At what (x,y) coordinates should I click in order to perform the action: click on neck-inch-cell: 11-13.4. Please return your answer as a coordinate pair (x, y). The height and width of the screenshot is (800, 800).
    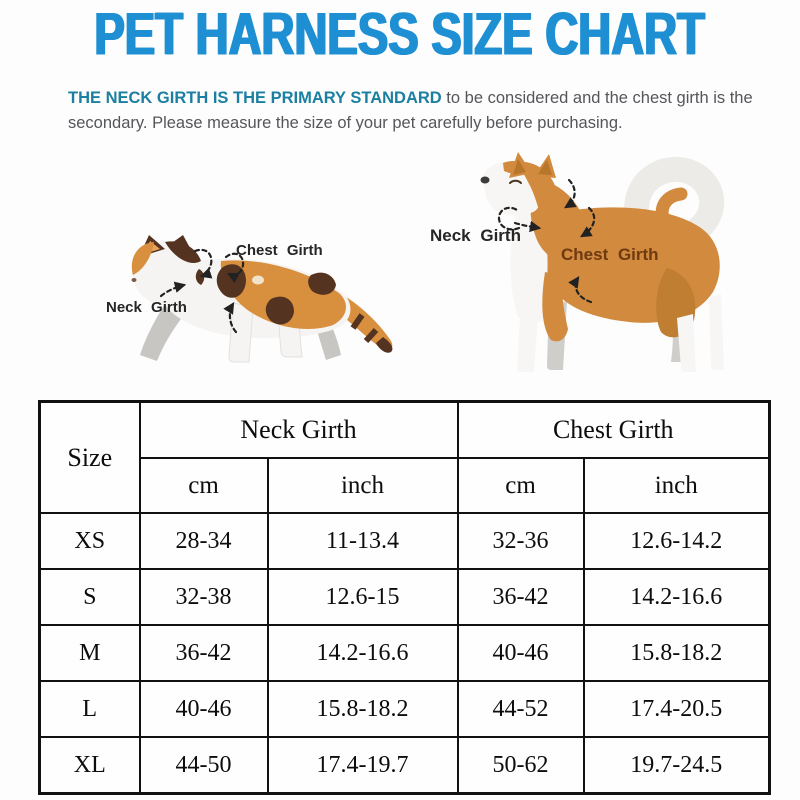
    Looking at the image, I should click on (362, 541).